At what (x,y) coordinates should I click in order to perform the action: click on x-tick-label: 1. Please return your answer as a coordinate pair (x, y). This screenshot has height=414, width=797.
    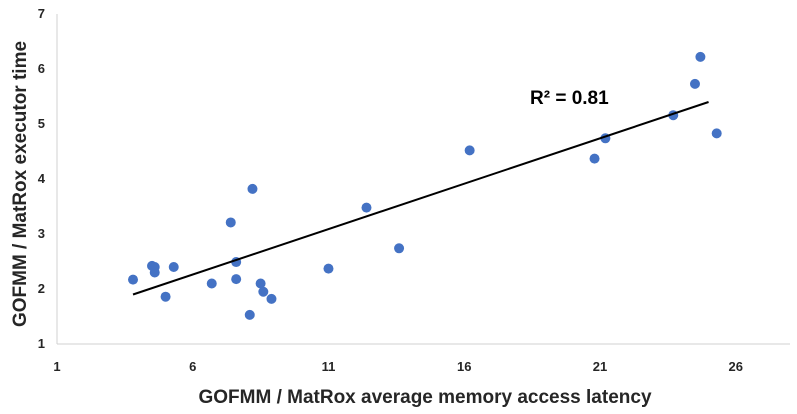
    Looking at the image, I should click on (56, 366).